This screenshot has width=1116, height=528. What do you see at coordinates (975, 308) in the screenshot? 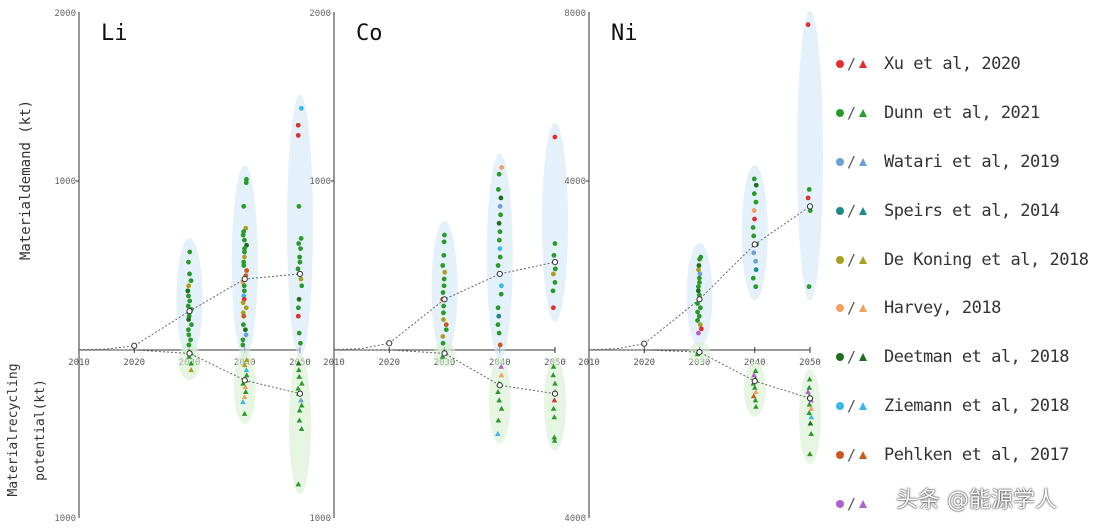
I see `legend-item: / Harvey, 2018` at bounding box center [975, 308].